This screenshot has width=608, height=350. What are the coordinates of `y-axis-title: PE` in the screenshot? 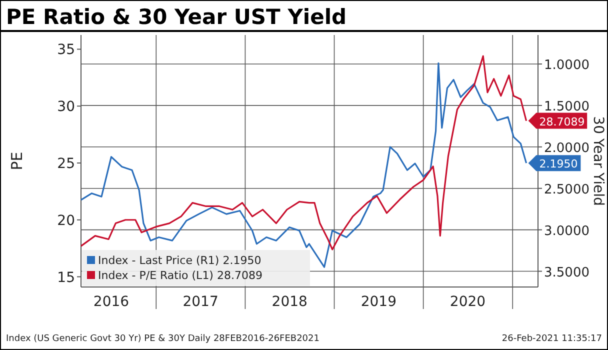 It's located at (17, 161).